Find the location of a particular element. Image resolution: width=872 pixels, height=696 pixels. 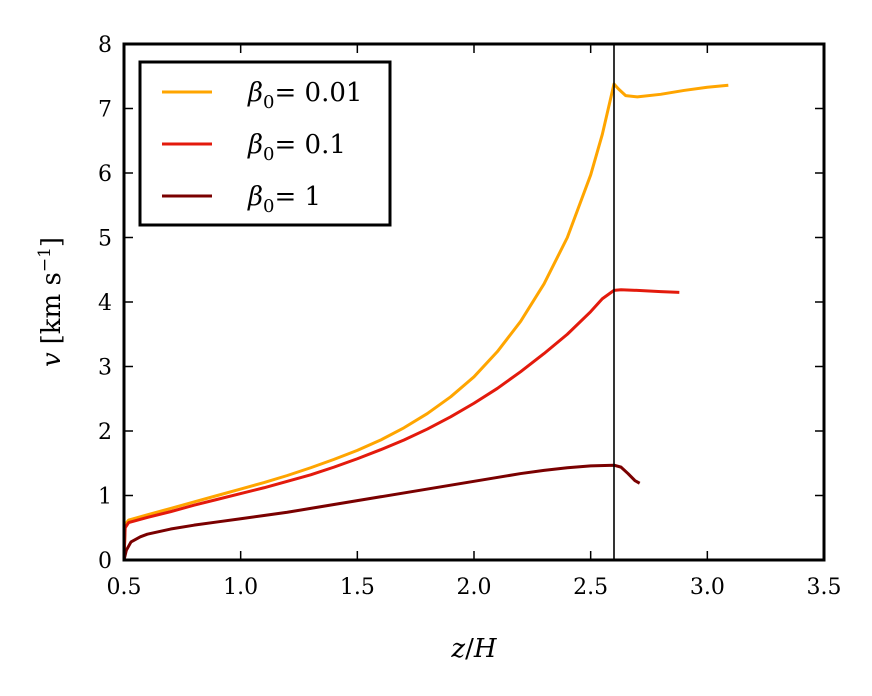

x-tick-label: 3.5 is located at coordinates (824, 587).